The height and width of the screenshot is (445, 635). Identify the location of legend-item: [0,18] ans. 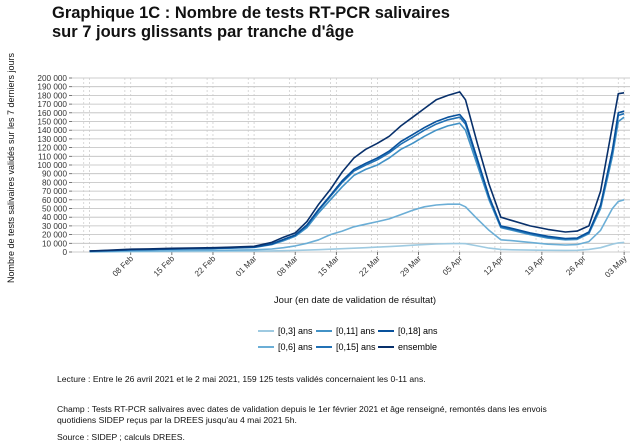
(408, 331).